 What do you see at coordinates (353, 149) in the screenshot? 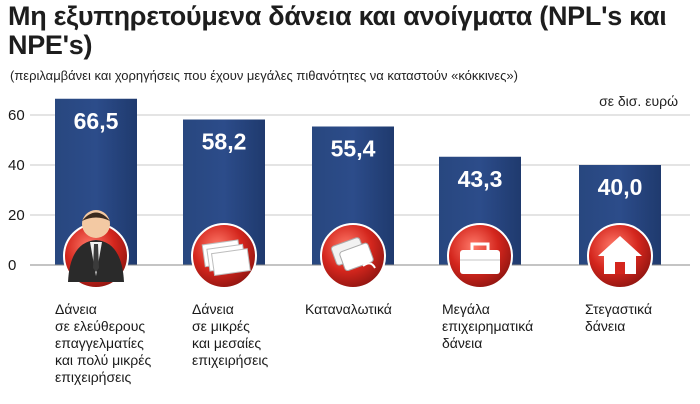
I see `bar-value-label: 55,4` at bounding box center [353, 149].